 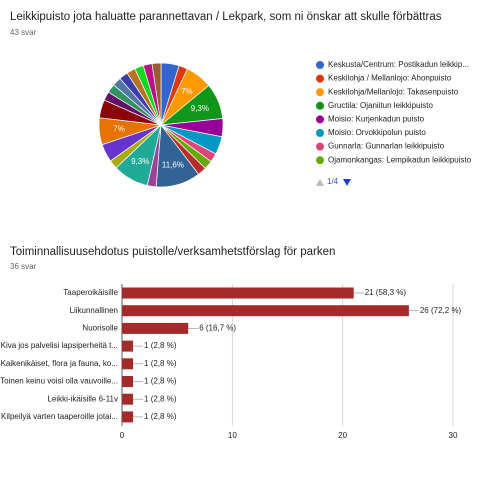 I want to click on y-tick-label: Leikki-ikäisille 6-11v, so click(x=82, y=398).